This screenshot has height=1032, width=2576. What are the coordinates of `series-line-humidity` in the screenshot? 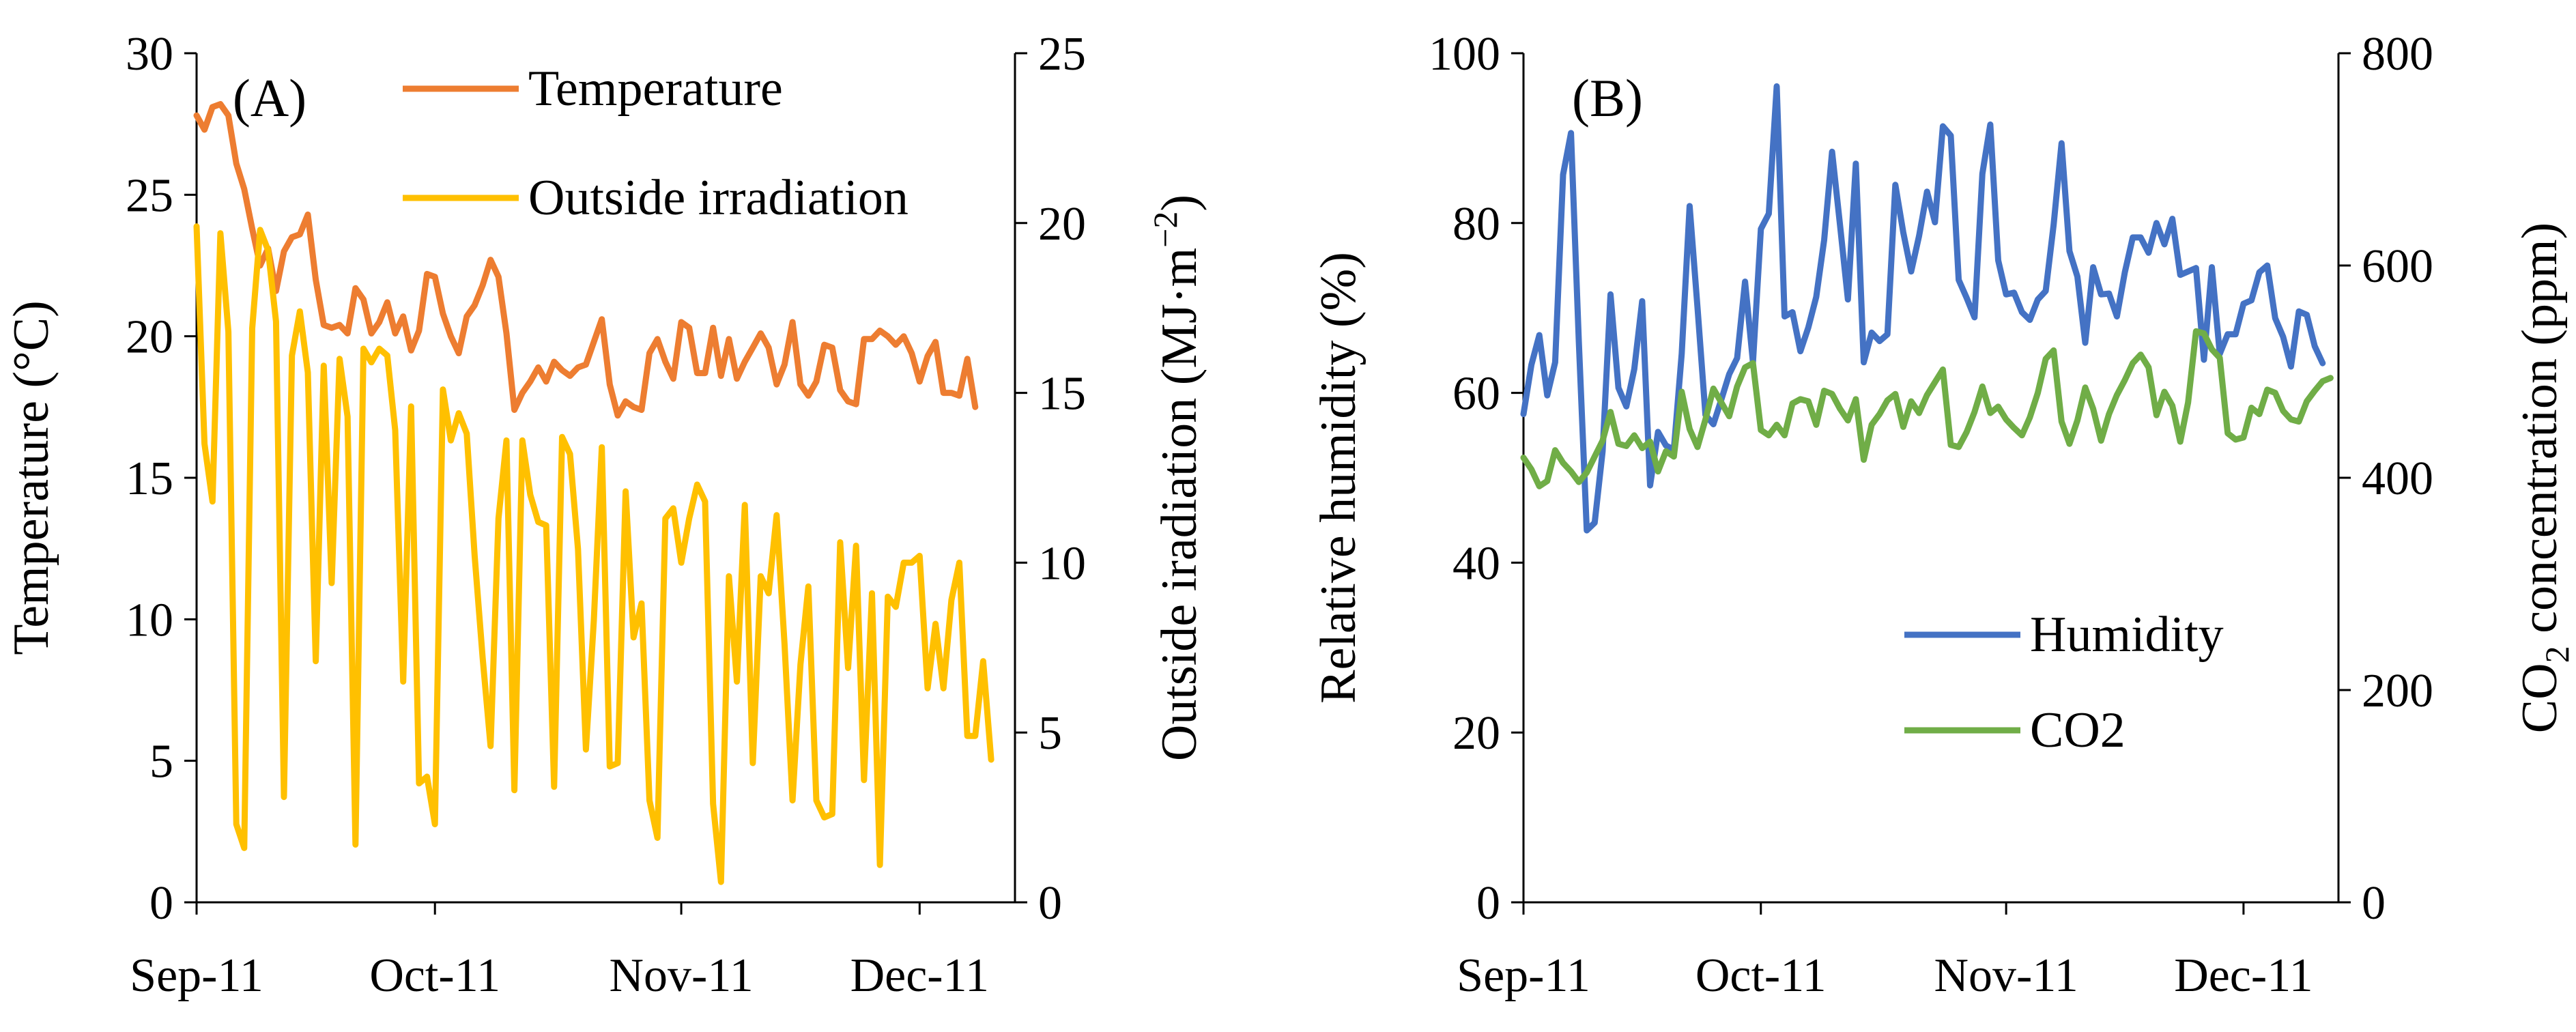 It's located at (1923, 308).